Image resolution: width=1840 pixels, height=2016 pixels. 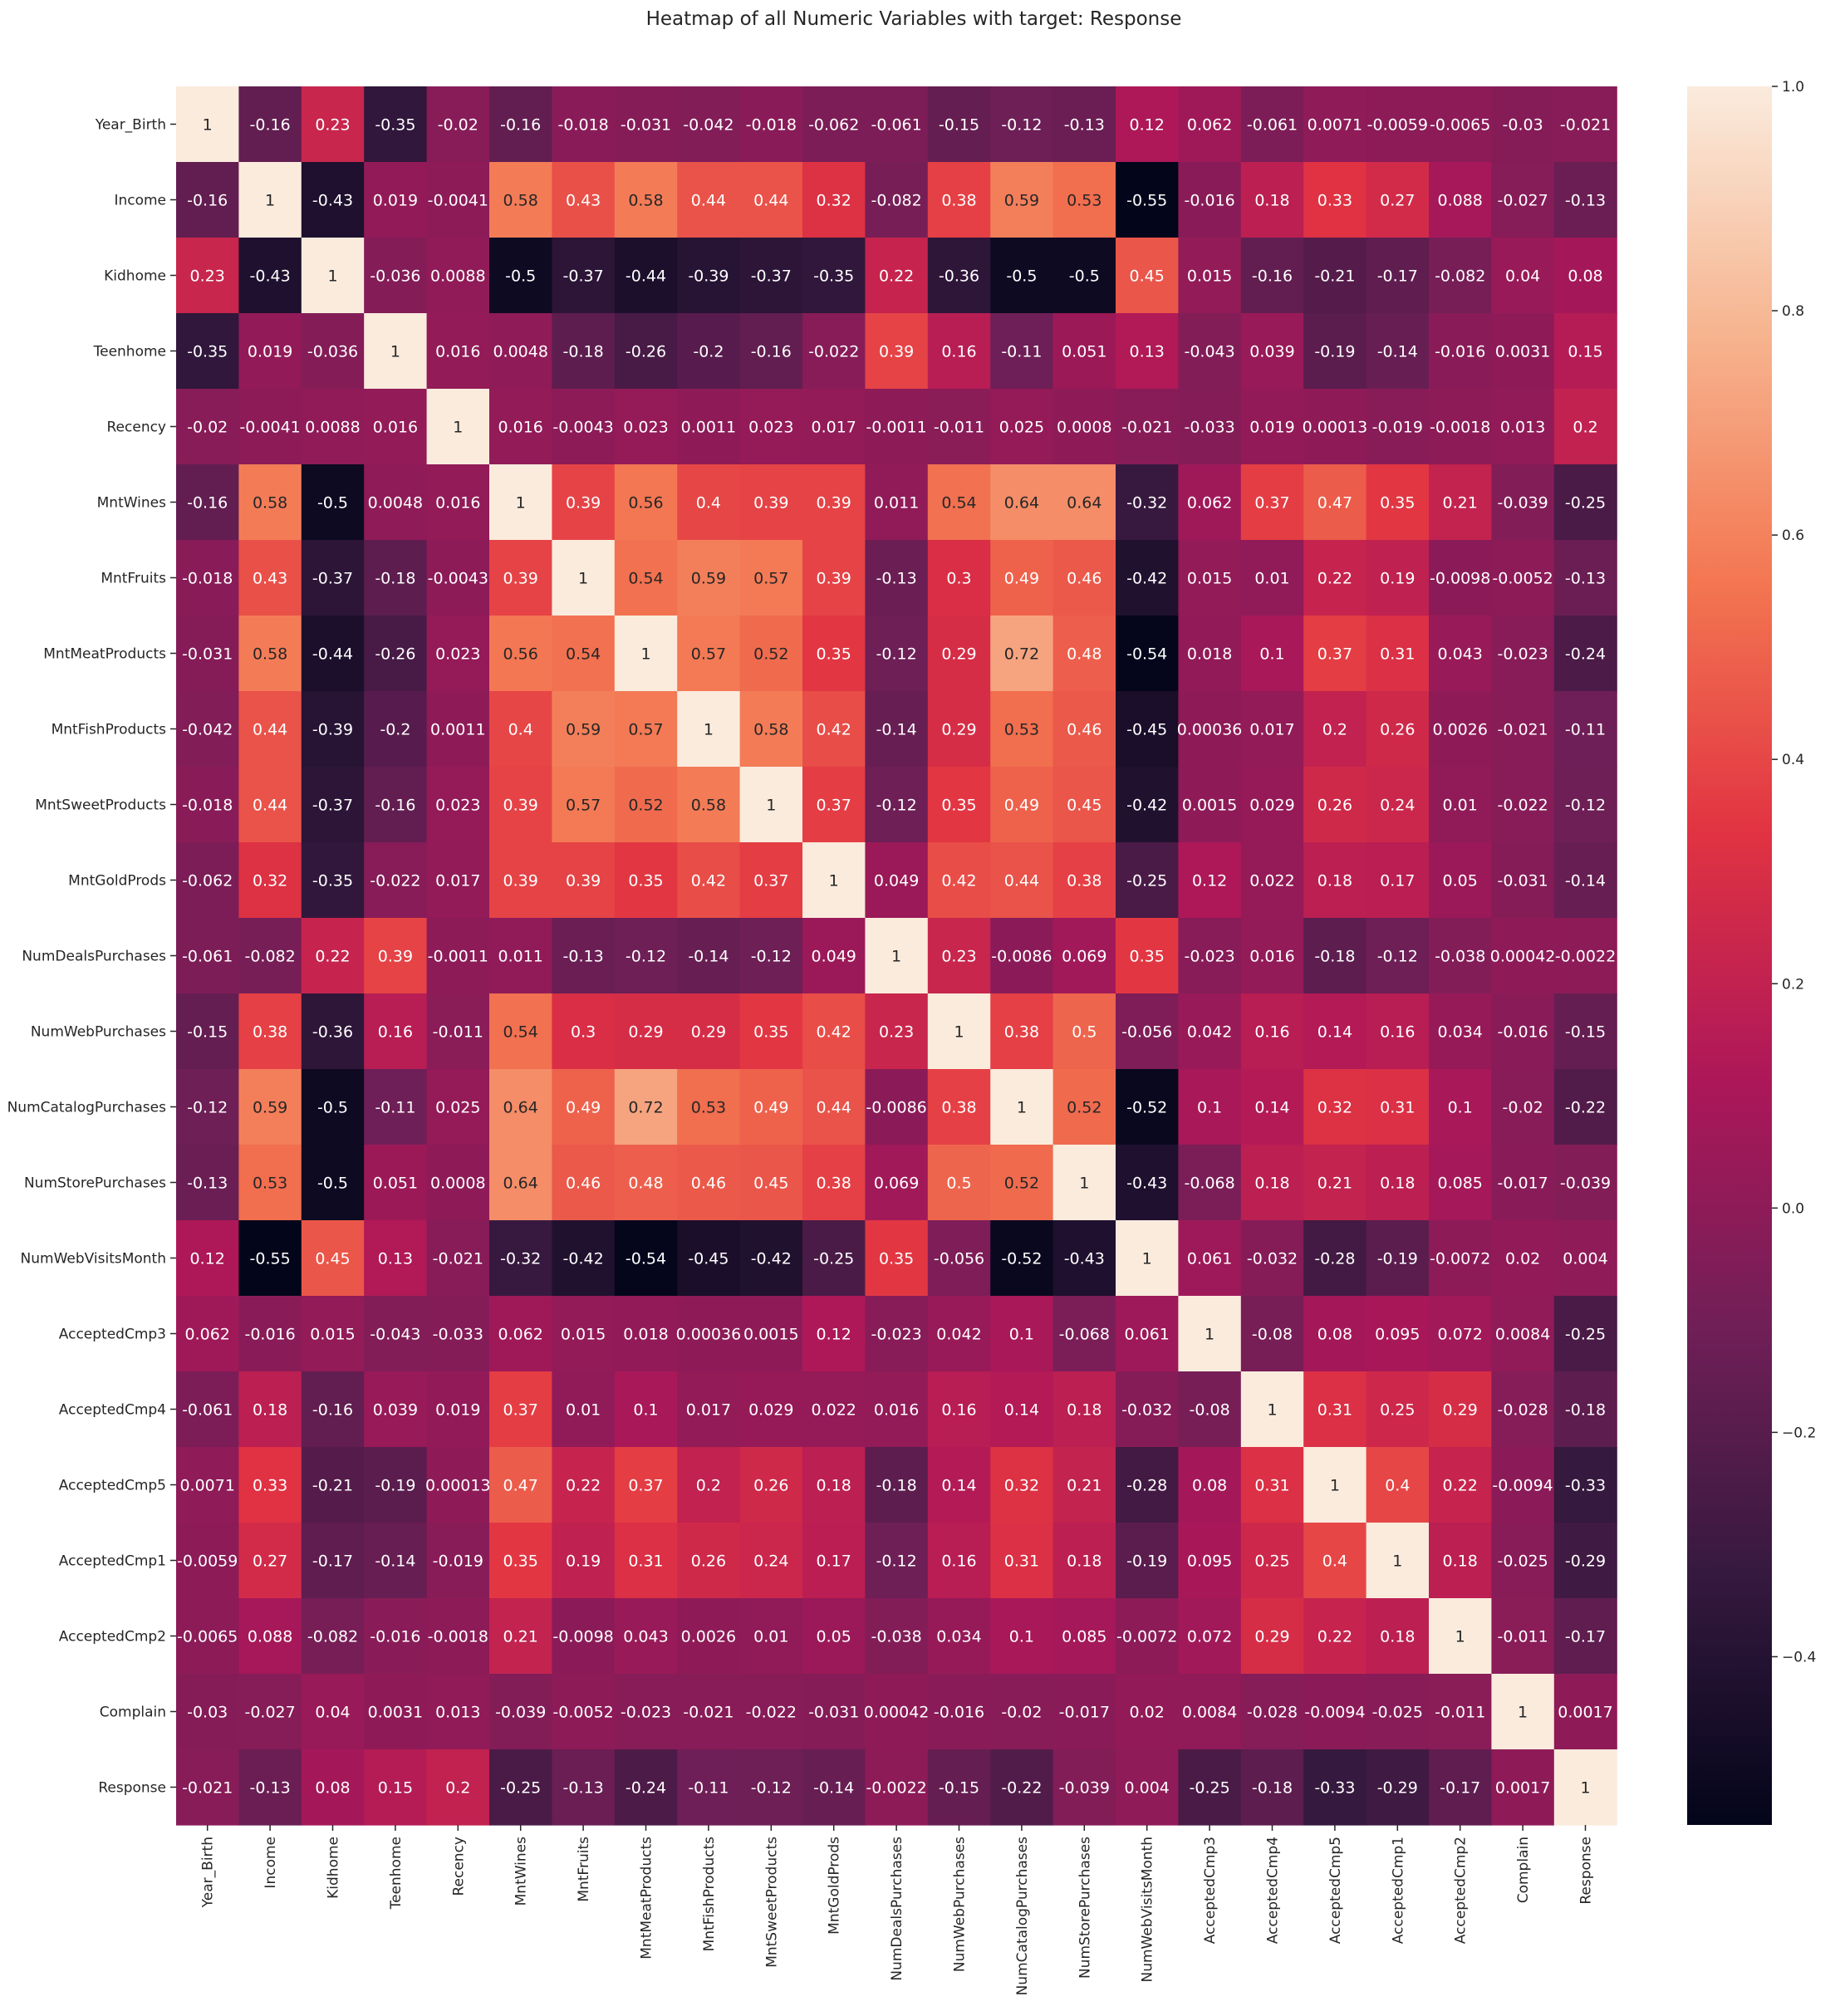 What do you see at coordinates (583, 1108) in the screenshot?
I see `cell-annotation: 0.49` at bounding box center [583, 1108].